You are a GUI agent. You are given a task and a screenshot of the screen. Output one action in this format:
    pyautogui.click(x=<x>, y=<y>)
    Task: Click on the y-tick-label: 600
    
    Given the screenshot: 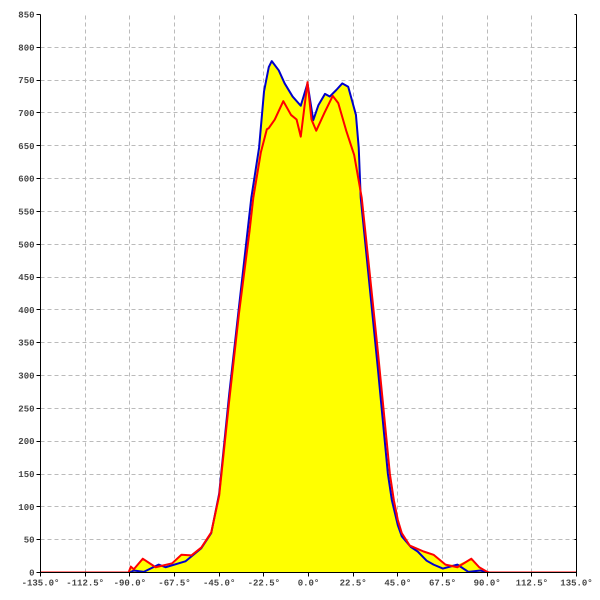 What is the action you would take?
    pyautogui.click(x=26, y=179)
    